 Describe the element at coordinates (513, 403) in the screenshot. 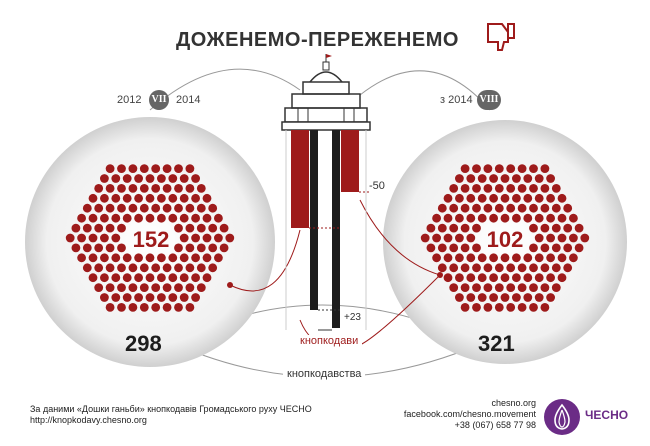

I see `contact-site: chesno.org` at that location.